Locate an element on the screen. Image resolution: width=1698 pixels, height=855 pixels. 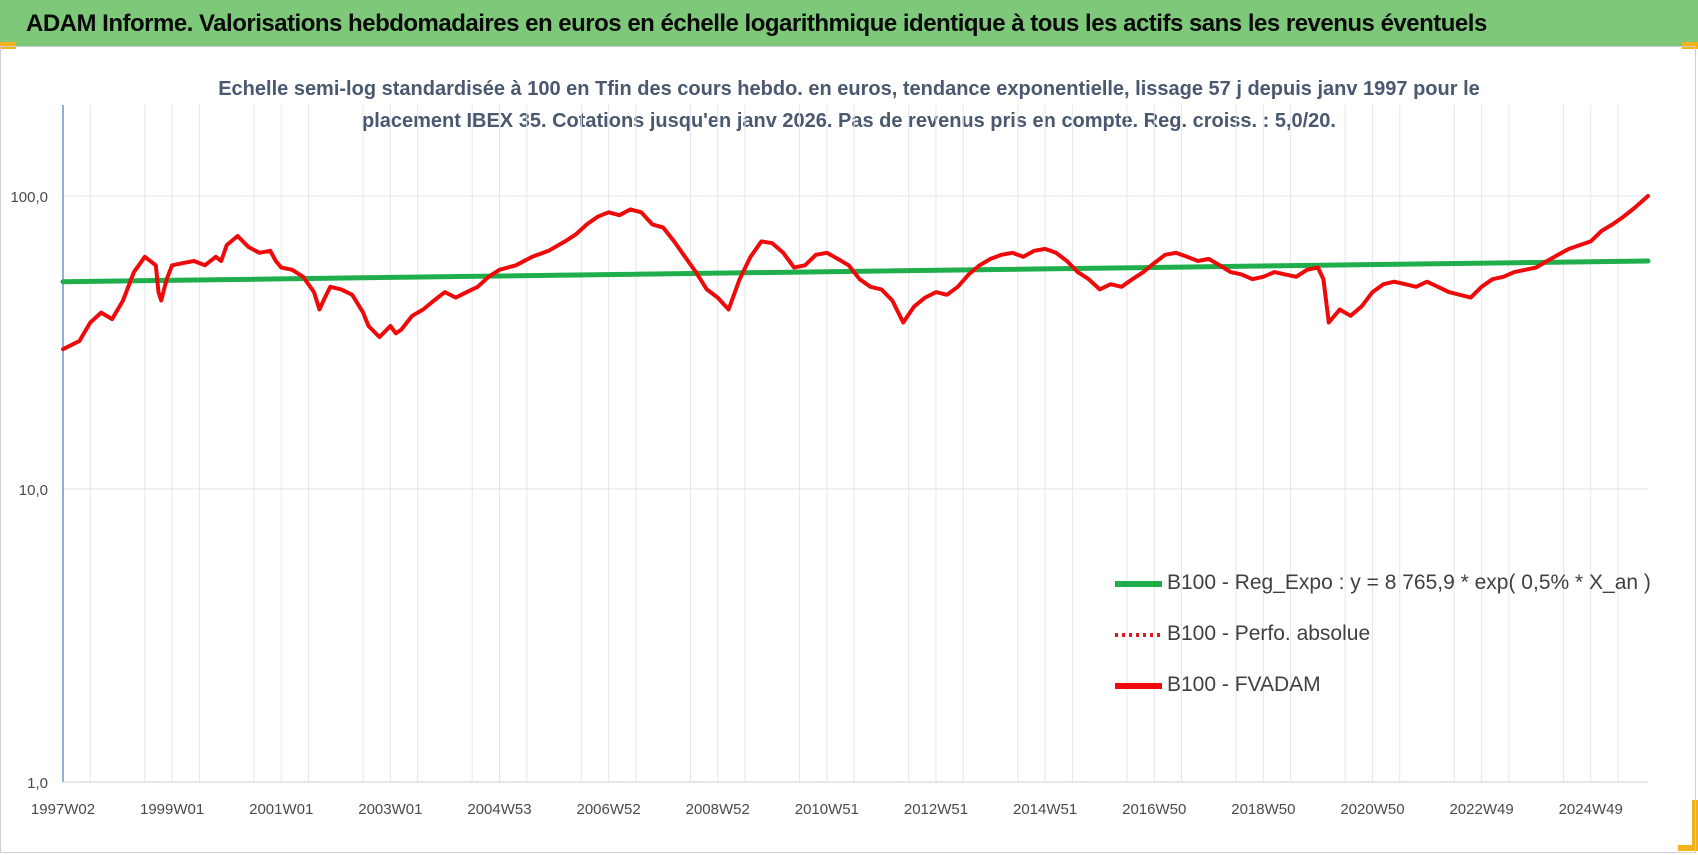
x-tick-label: 2018W50 is located at coordinates (1263, 809).